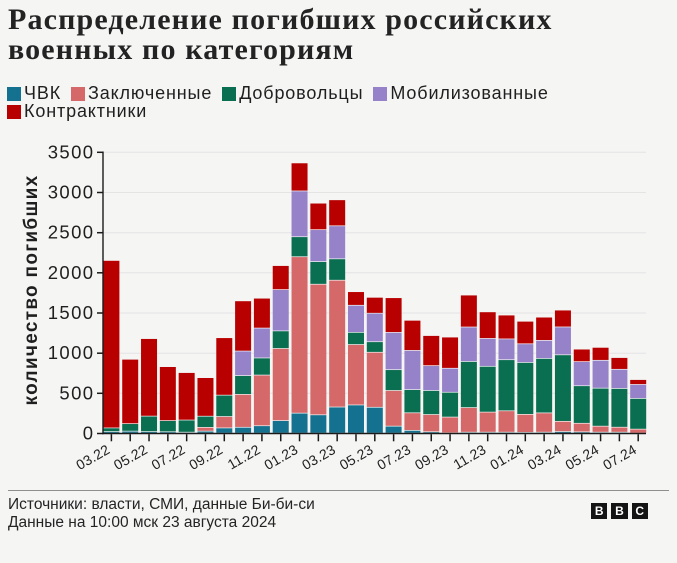 This screenshot has width=677, height=563. What do you see at coordinates (280, 457) in the screenshot?
I see `svg-text: 01.23` at bounding box center [280, 457].